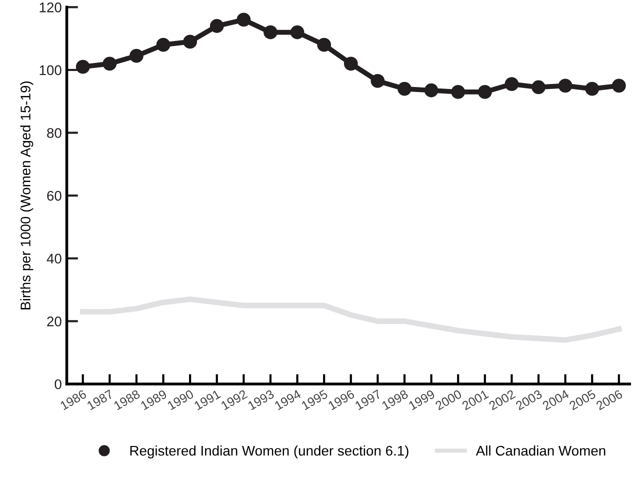 The height and width of the screenshot is (477, 636). Describe the element at coordinates (54, 133) in the screenshot. I see `y-tick-label: 80` at that location.